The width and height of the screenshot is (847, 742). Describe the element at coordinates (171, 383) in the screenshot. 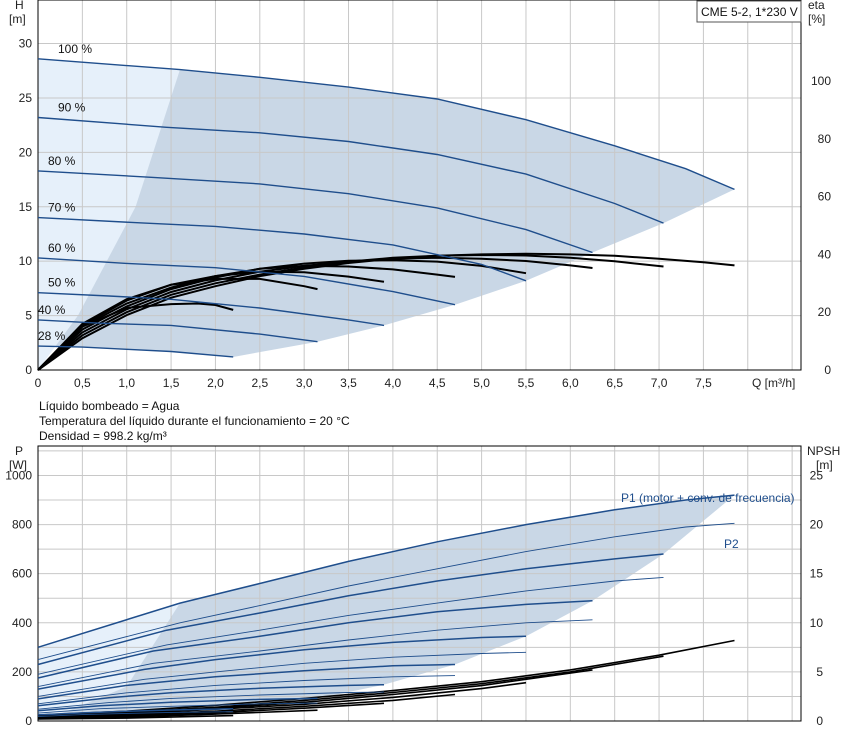

I see `x-tick-label: 1,5` at that location.